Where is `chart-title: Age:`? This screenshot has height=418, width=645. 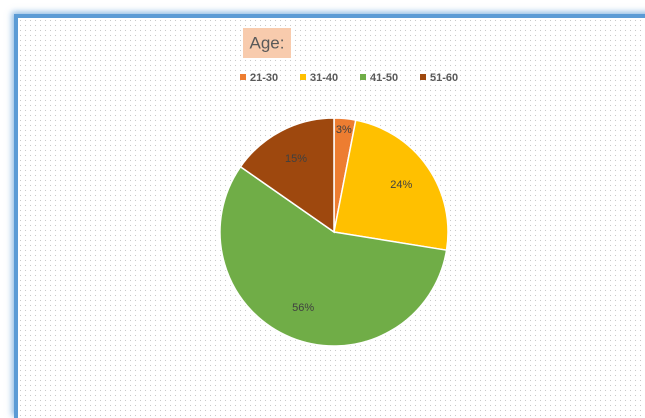 chart-title: Age: is located at coordinates (267, 42).